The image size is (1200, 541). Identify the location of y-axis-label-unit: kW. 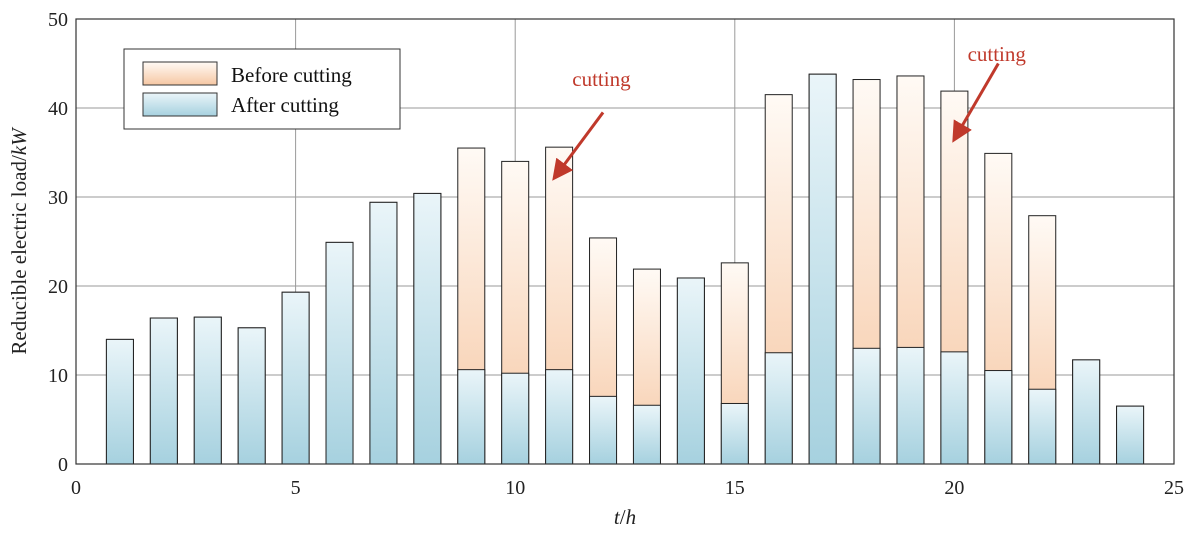
(19, 140).